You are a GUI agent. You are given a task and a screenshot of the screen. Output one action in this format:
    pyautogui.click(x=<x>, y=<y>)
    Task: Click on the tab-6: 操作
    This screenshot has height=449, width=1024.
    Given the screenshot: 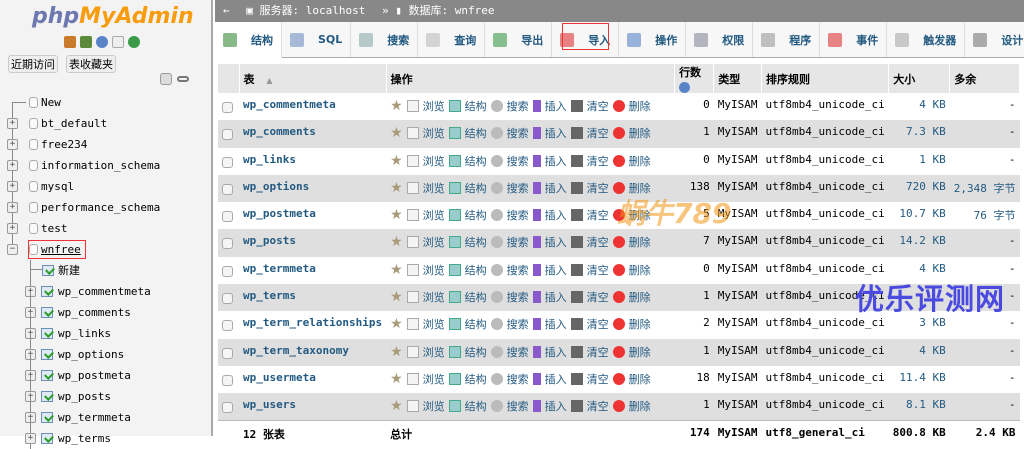 What is the action you would take?
    pyautogui.click(x=653, y=39)
    